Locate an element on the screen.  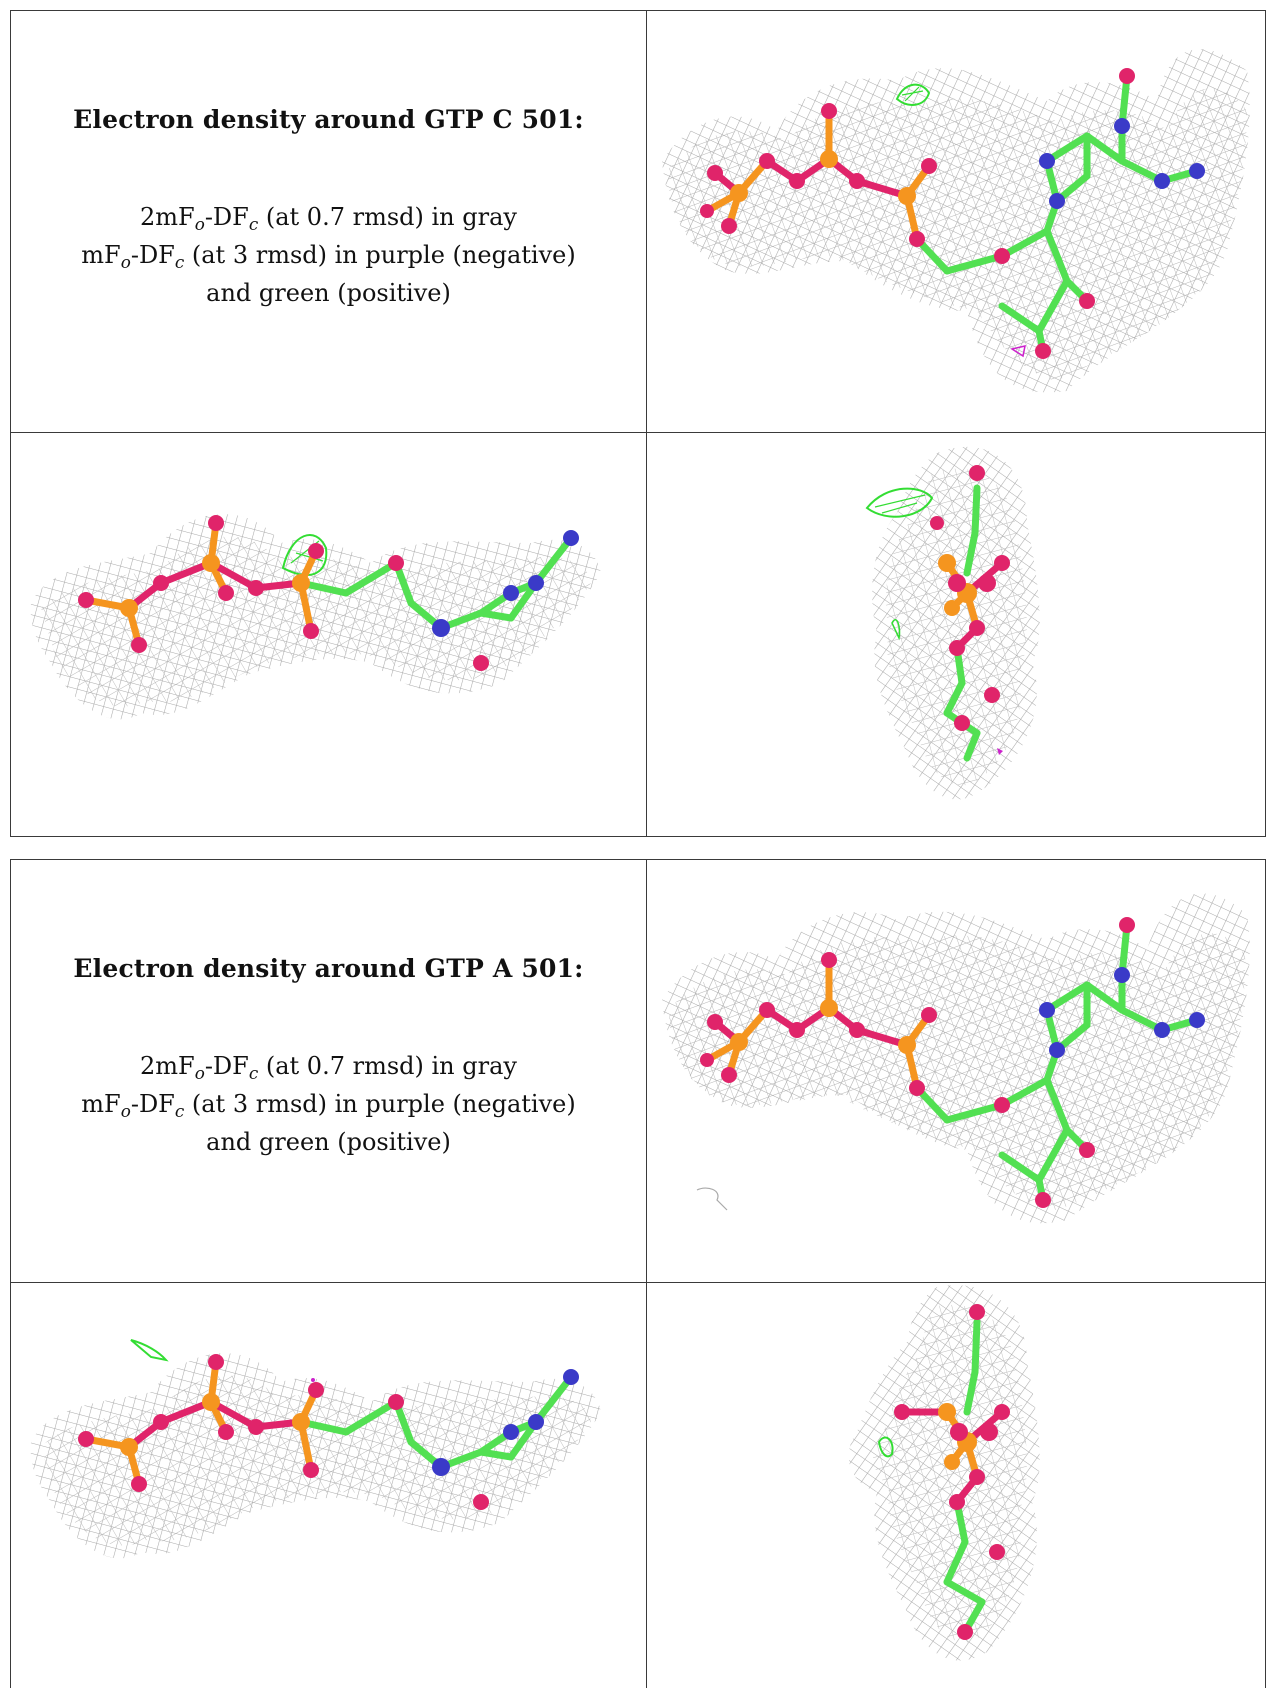
panel-title: Electron density around GTP C 501: is located at coordinates (328, 119).